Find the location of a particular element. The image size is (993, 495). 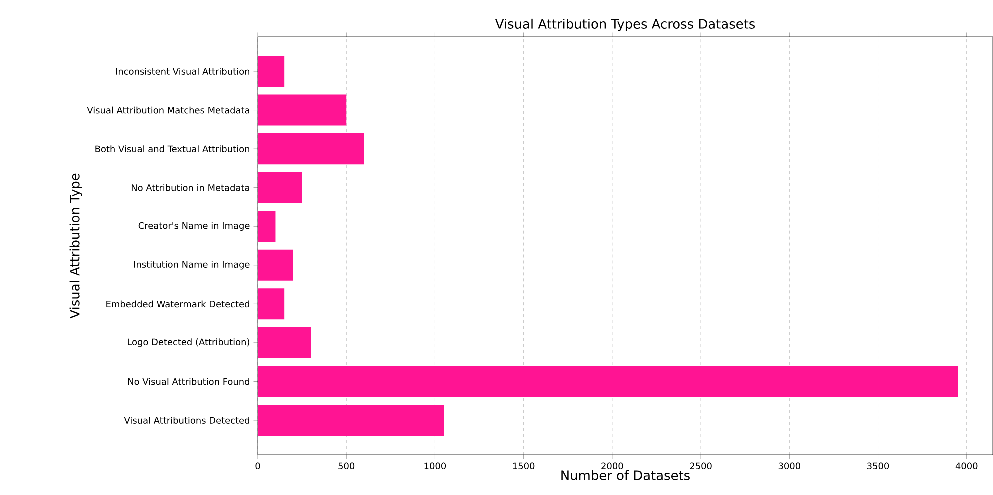

y-tick-label: Both Visual and Textual Attribution is located at coordinates (173, 149).